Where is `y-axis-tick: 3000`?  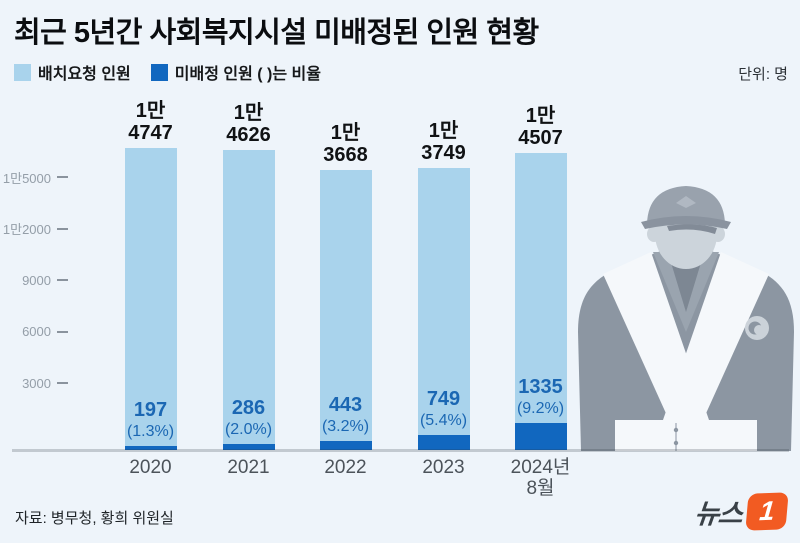
y-axis-tick: 3000 is located at coordinates (34, 383).